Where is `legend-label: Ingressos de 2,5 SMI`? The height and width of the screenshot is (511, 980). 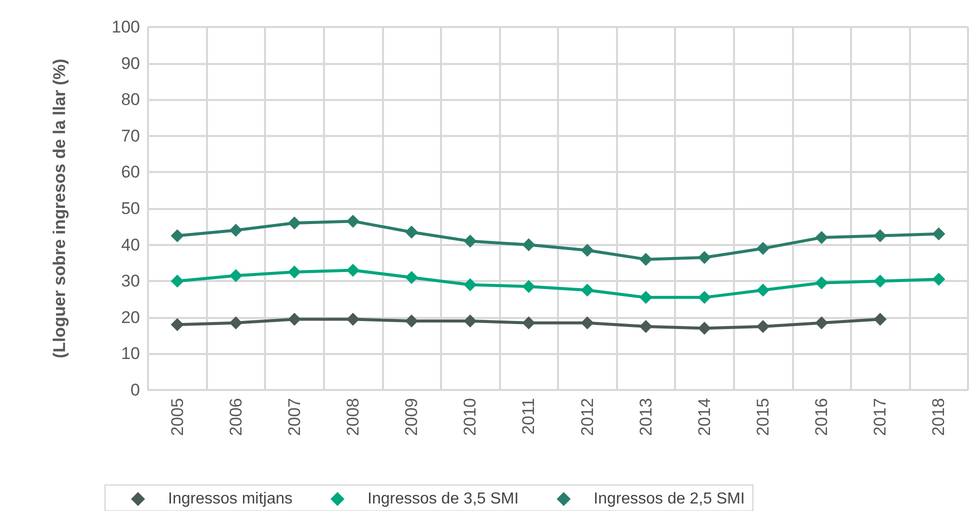
legend-label: Ingressos de 2,5 SMI is located at coordinates (669, 499).